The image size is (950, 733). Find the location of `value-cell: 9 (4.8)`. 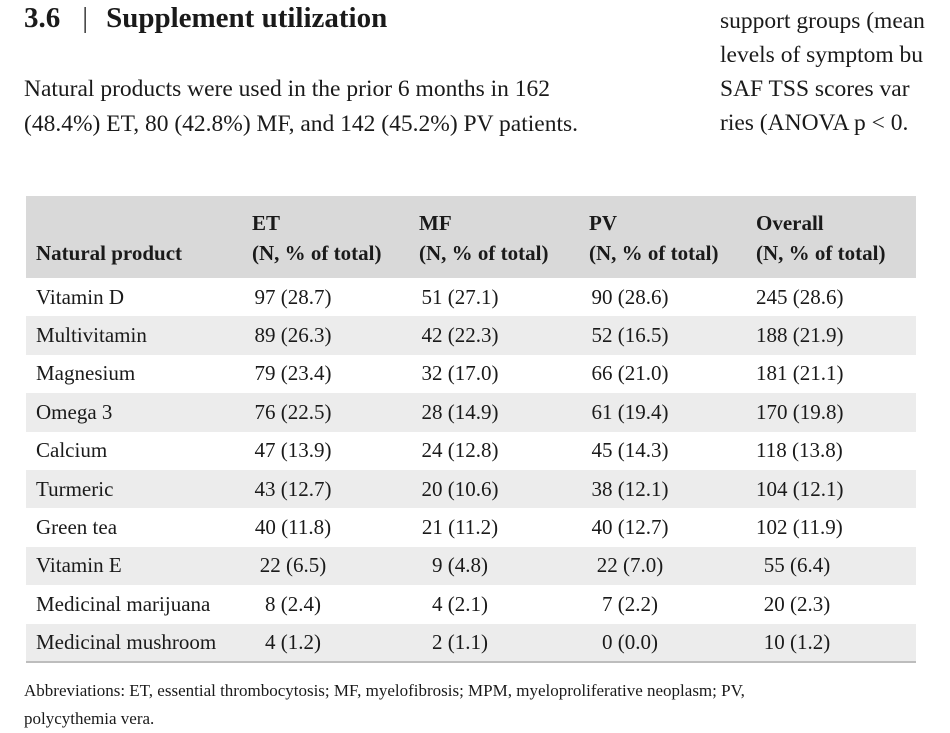

value-cell: 9 (4.8) is located at coordinates (504, 566).